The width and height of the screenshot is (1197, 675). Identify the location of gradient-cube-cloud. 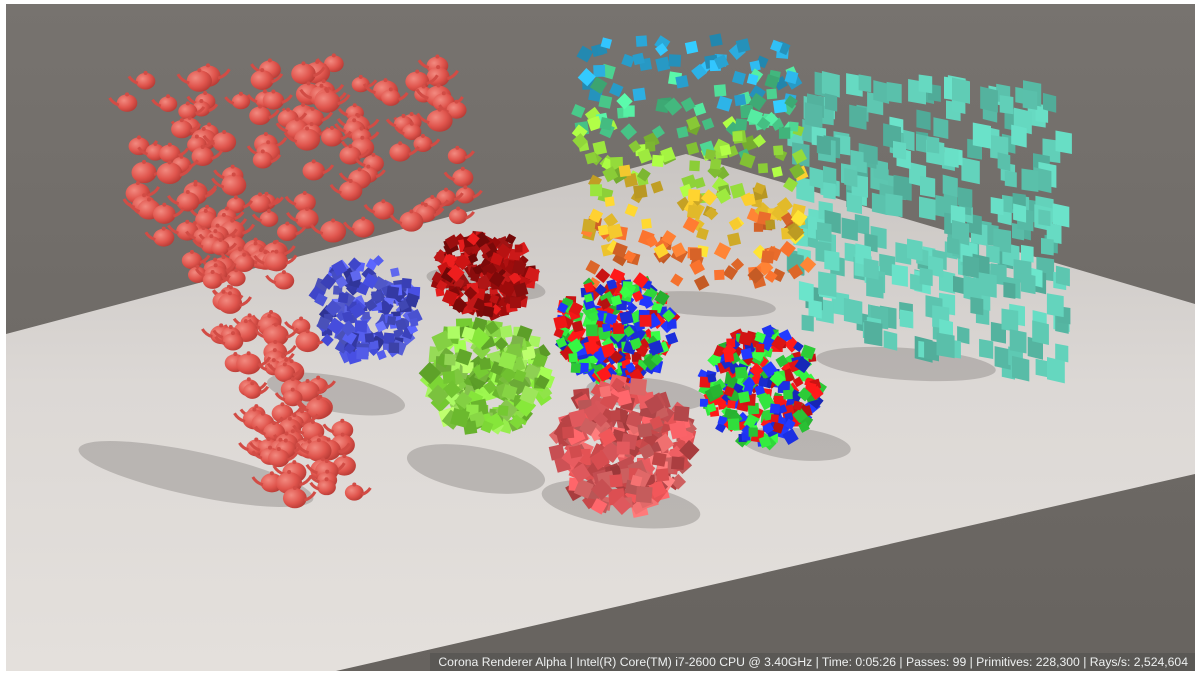
(694, 162).